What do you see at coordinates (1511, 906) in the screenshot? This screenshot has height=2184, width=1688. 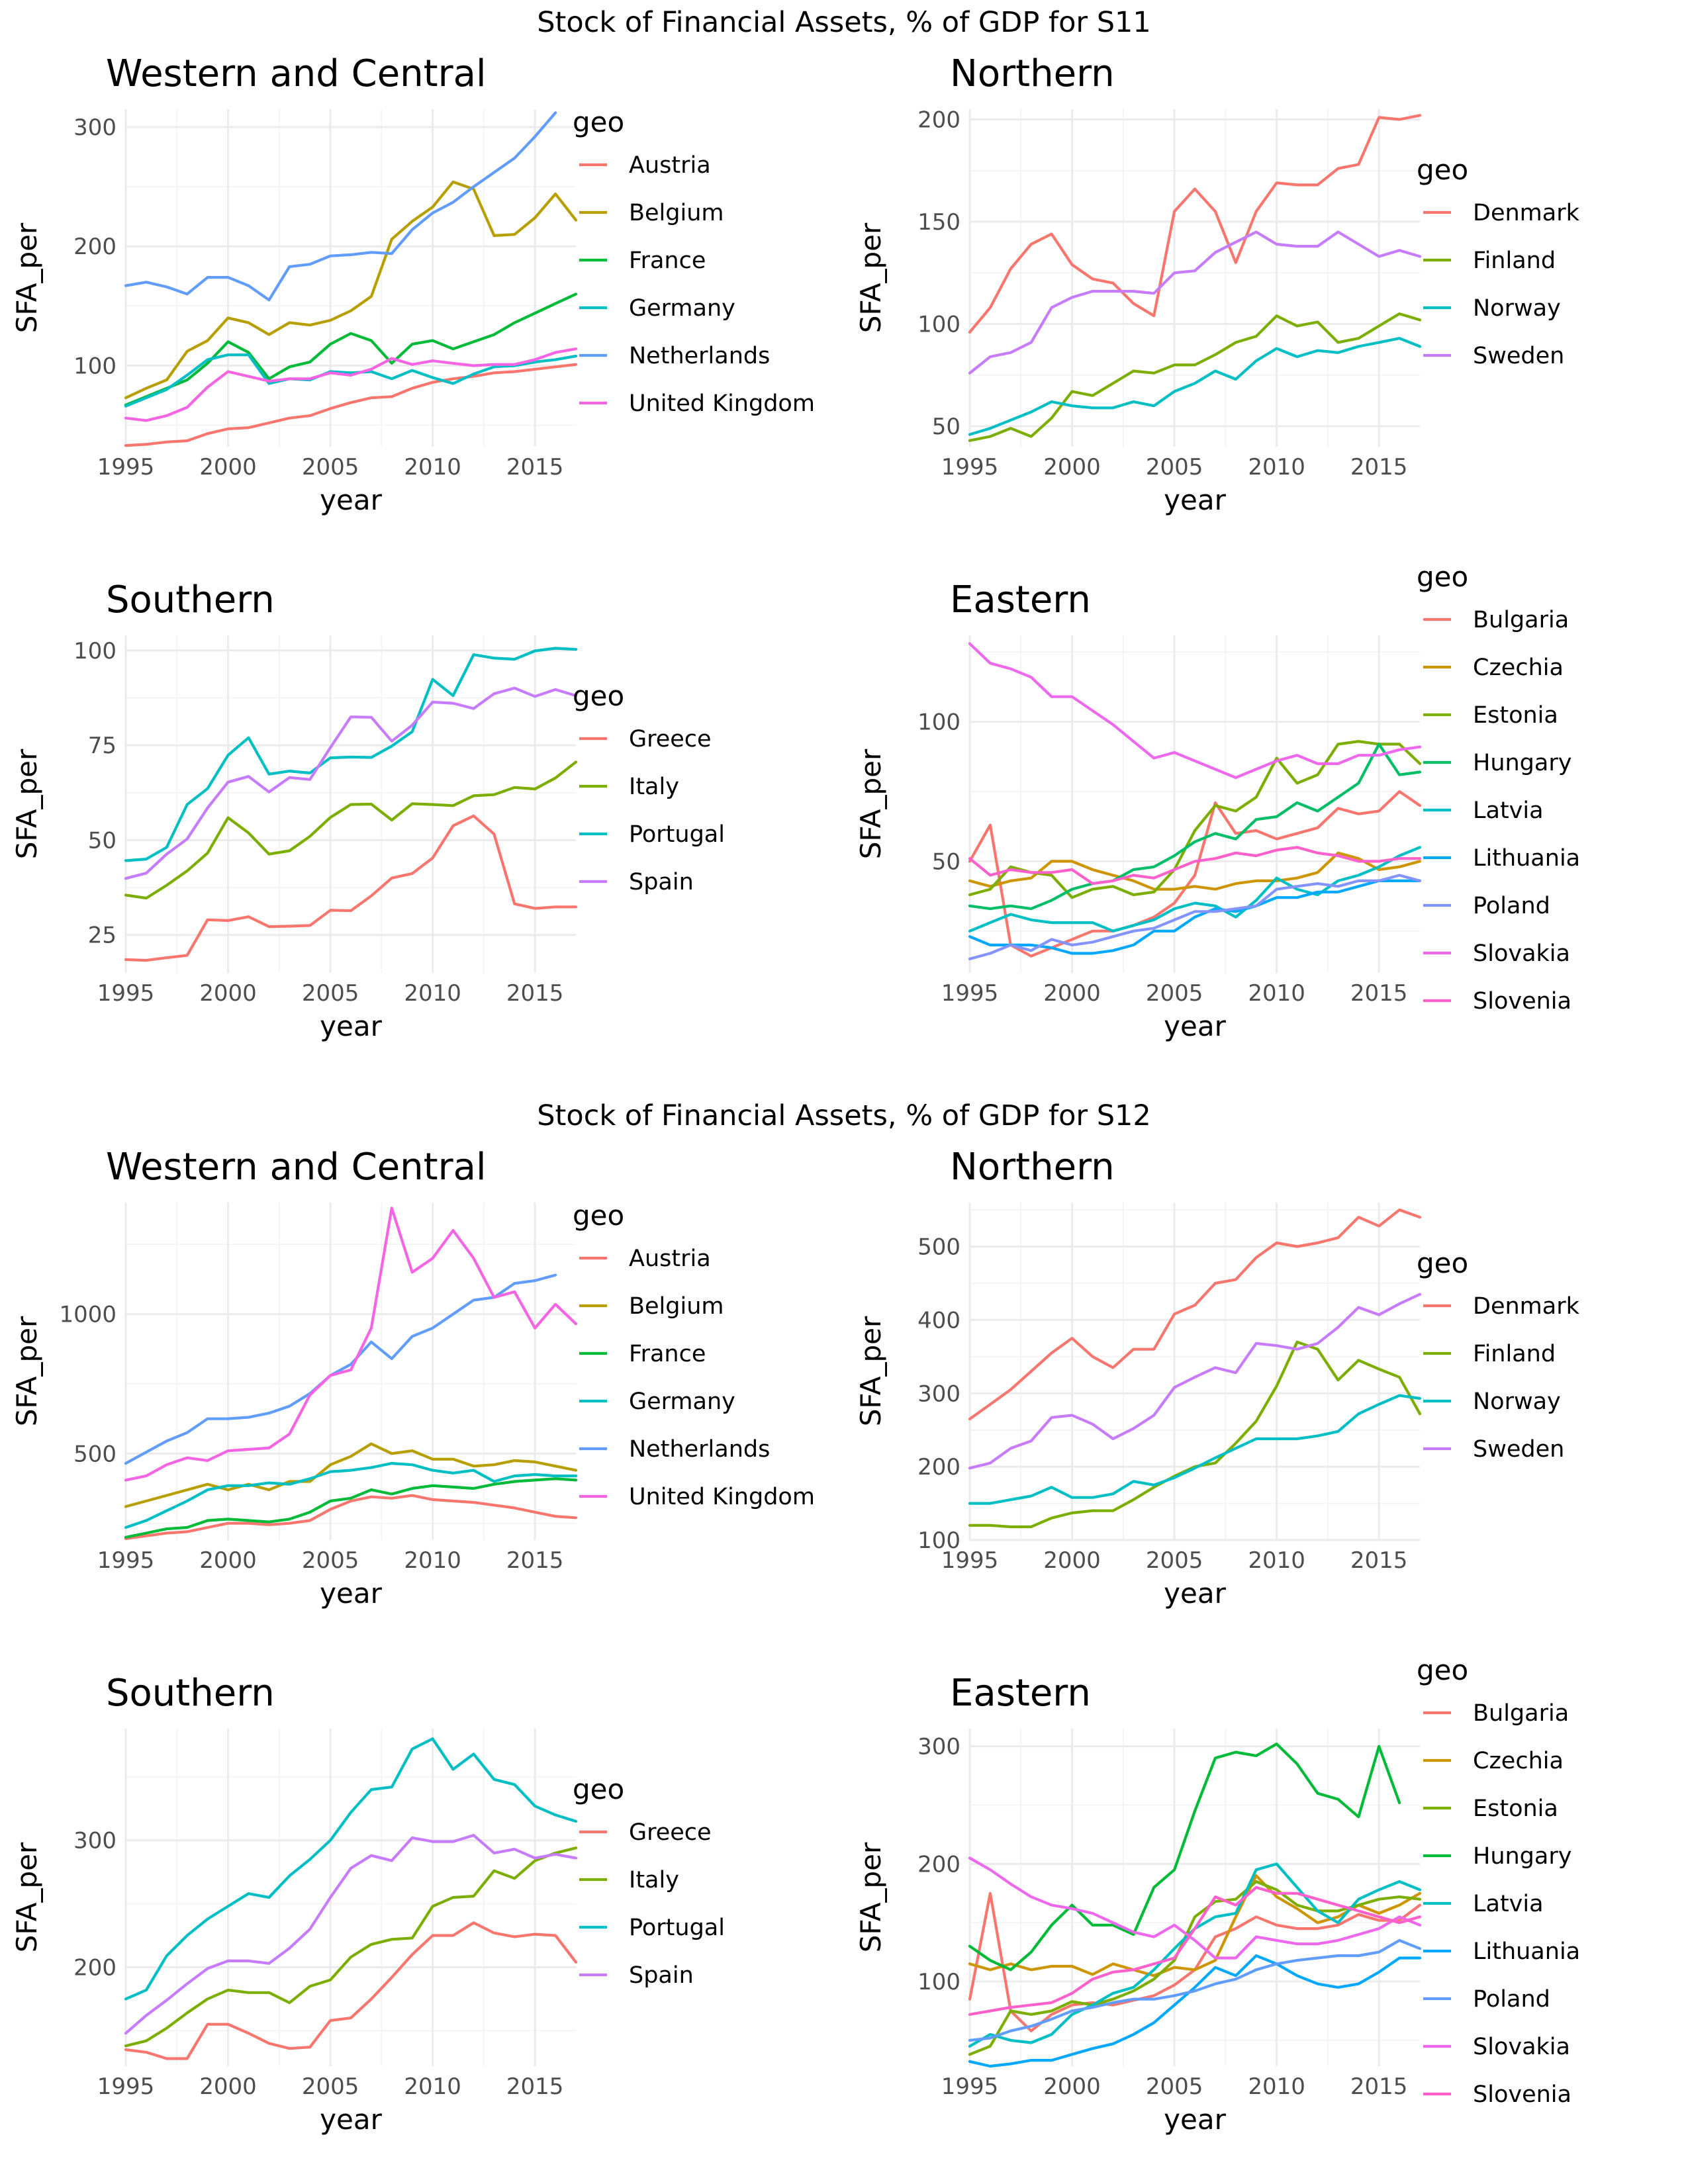 I see `legend-label-poland: Poland` at bounding box center [1511, 906].